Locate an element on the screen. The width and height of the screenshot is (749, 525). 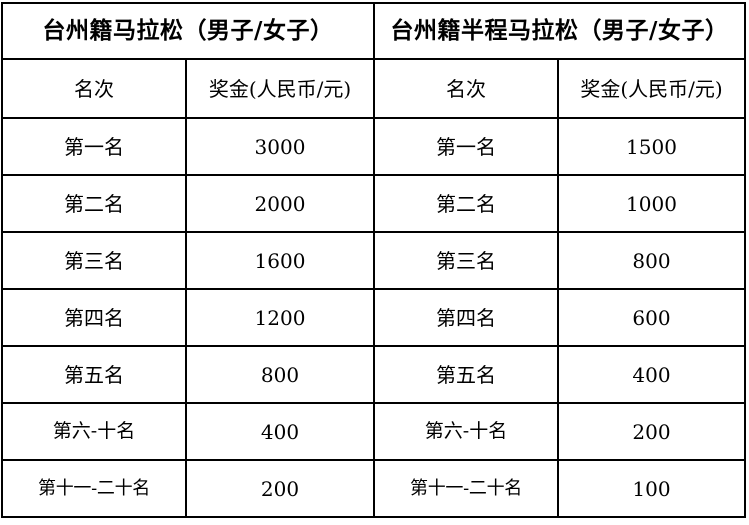
table-row: 第六-十名 400 第六-十名 200 is located at coordinates (373, 431).